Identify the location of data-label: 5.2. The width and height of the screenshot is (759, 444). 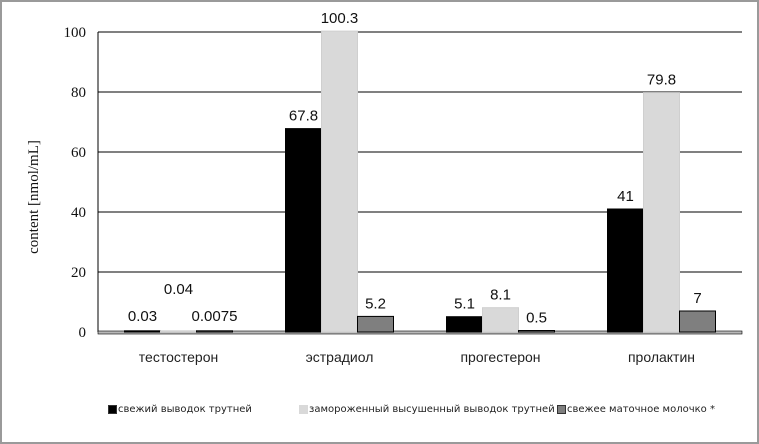
(375, 303).